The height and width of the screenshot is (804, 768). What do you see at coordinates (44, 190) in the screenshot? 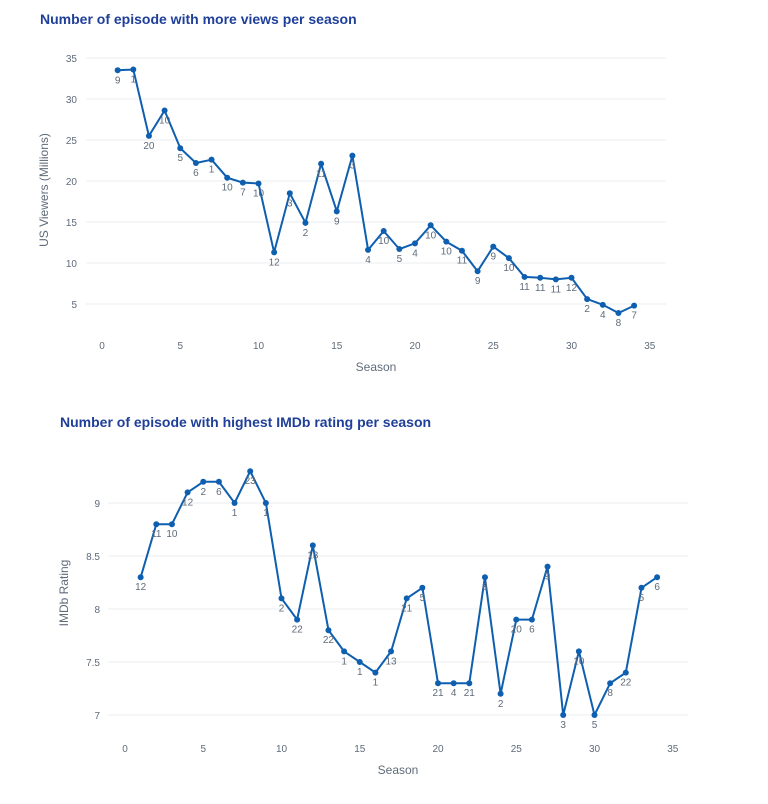
I see `y-axis-title: US Viewers (Millions)` at bounding box center [44, 190].